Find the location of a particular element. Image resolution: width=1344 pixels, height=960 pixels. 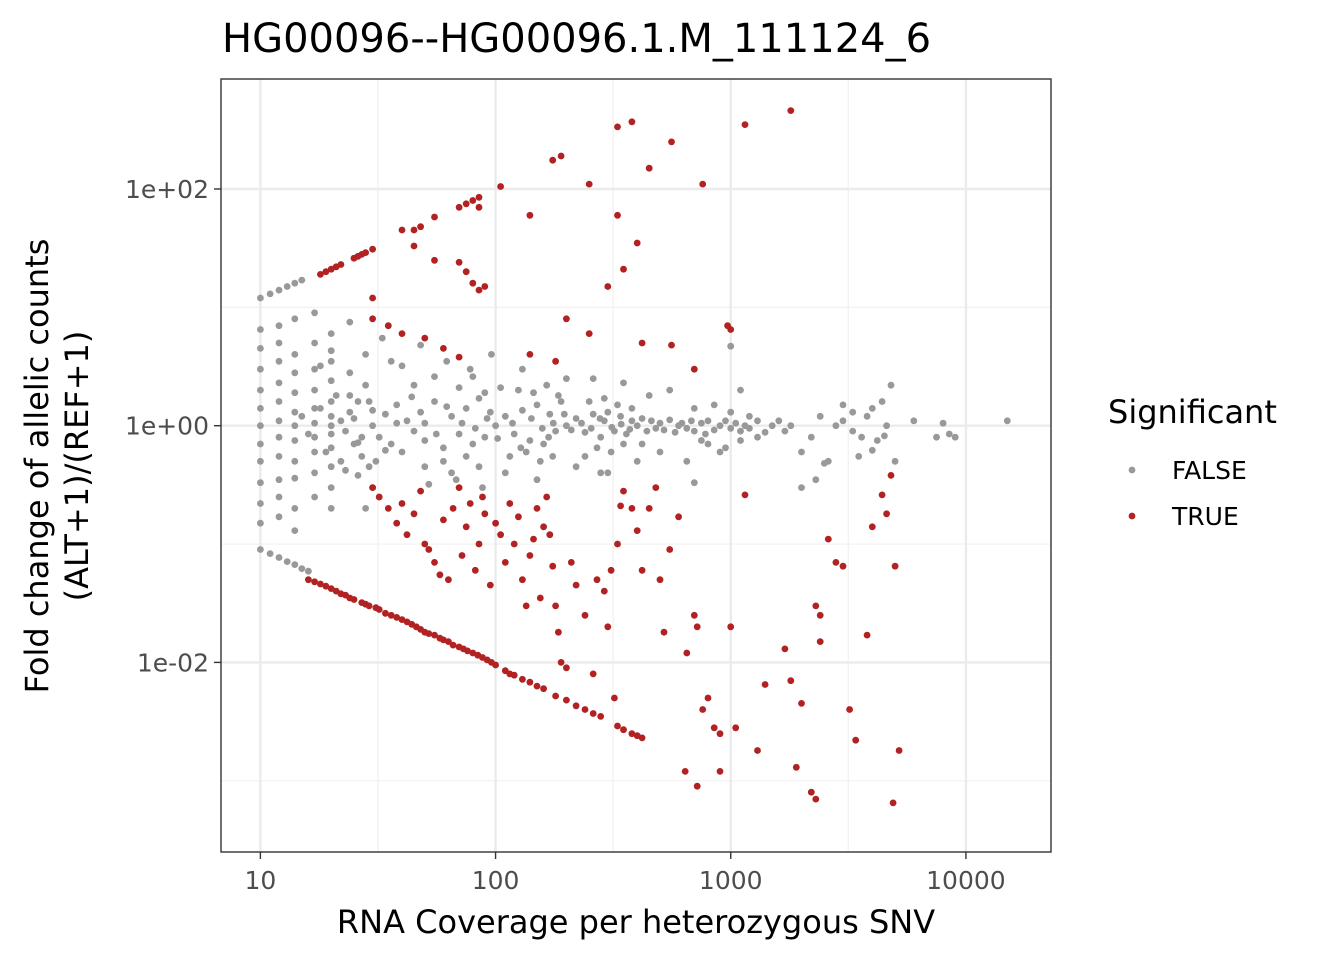

x-tick-label: 100 is located at coordinates (496, 880).